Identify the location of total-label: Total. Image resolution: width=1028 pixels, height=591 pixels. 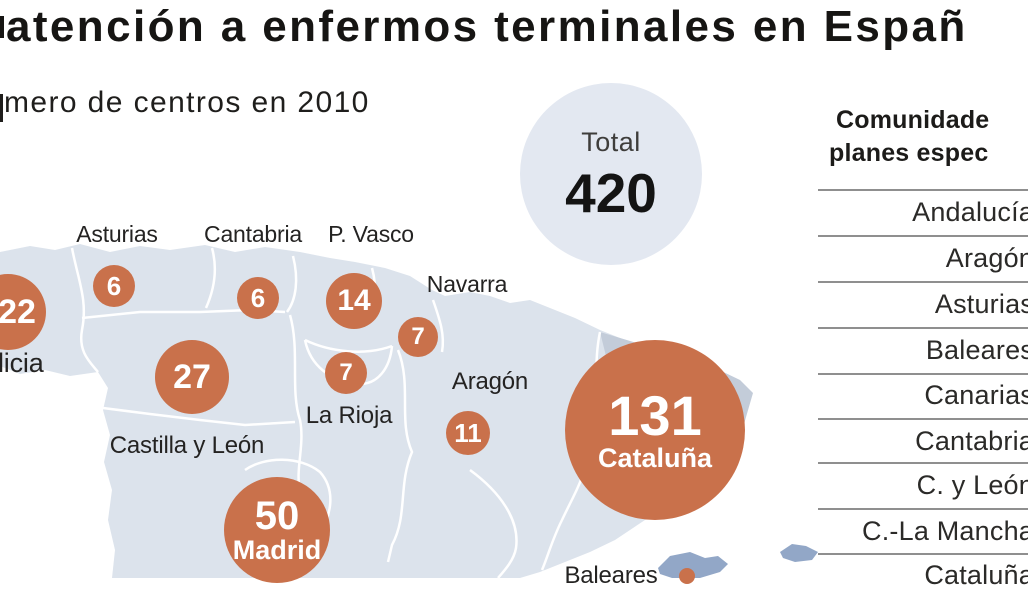
(611, 142).